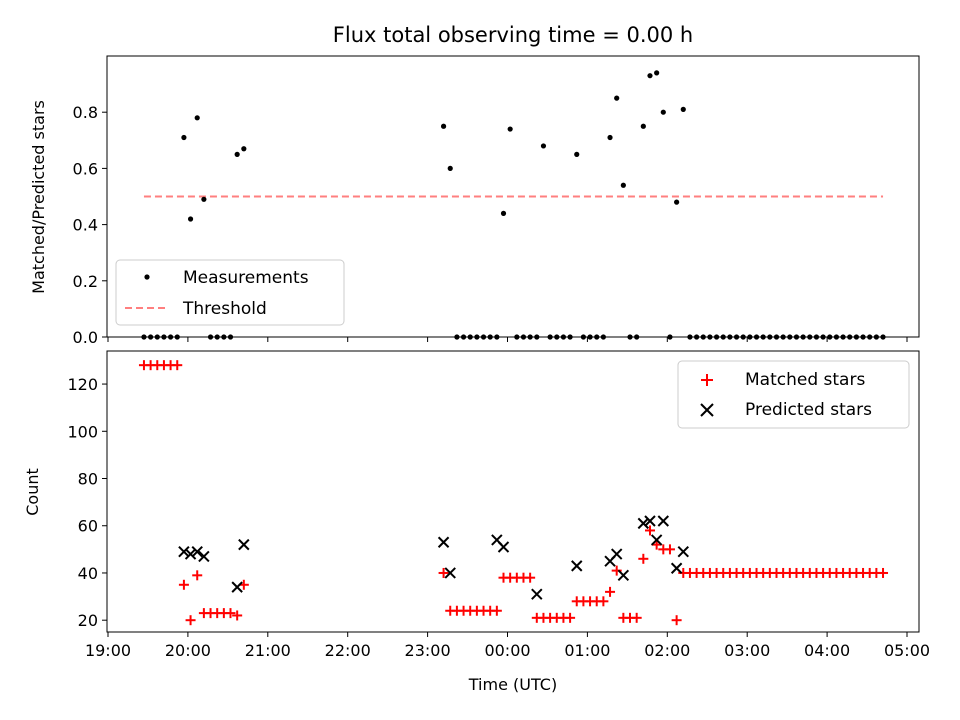 The width and height of the screenshot is (960, 720). What do you see at coordinates (230, 292) in the screenshot?
I see `top-legend-box` at bounding box center [230, 292].